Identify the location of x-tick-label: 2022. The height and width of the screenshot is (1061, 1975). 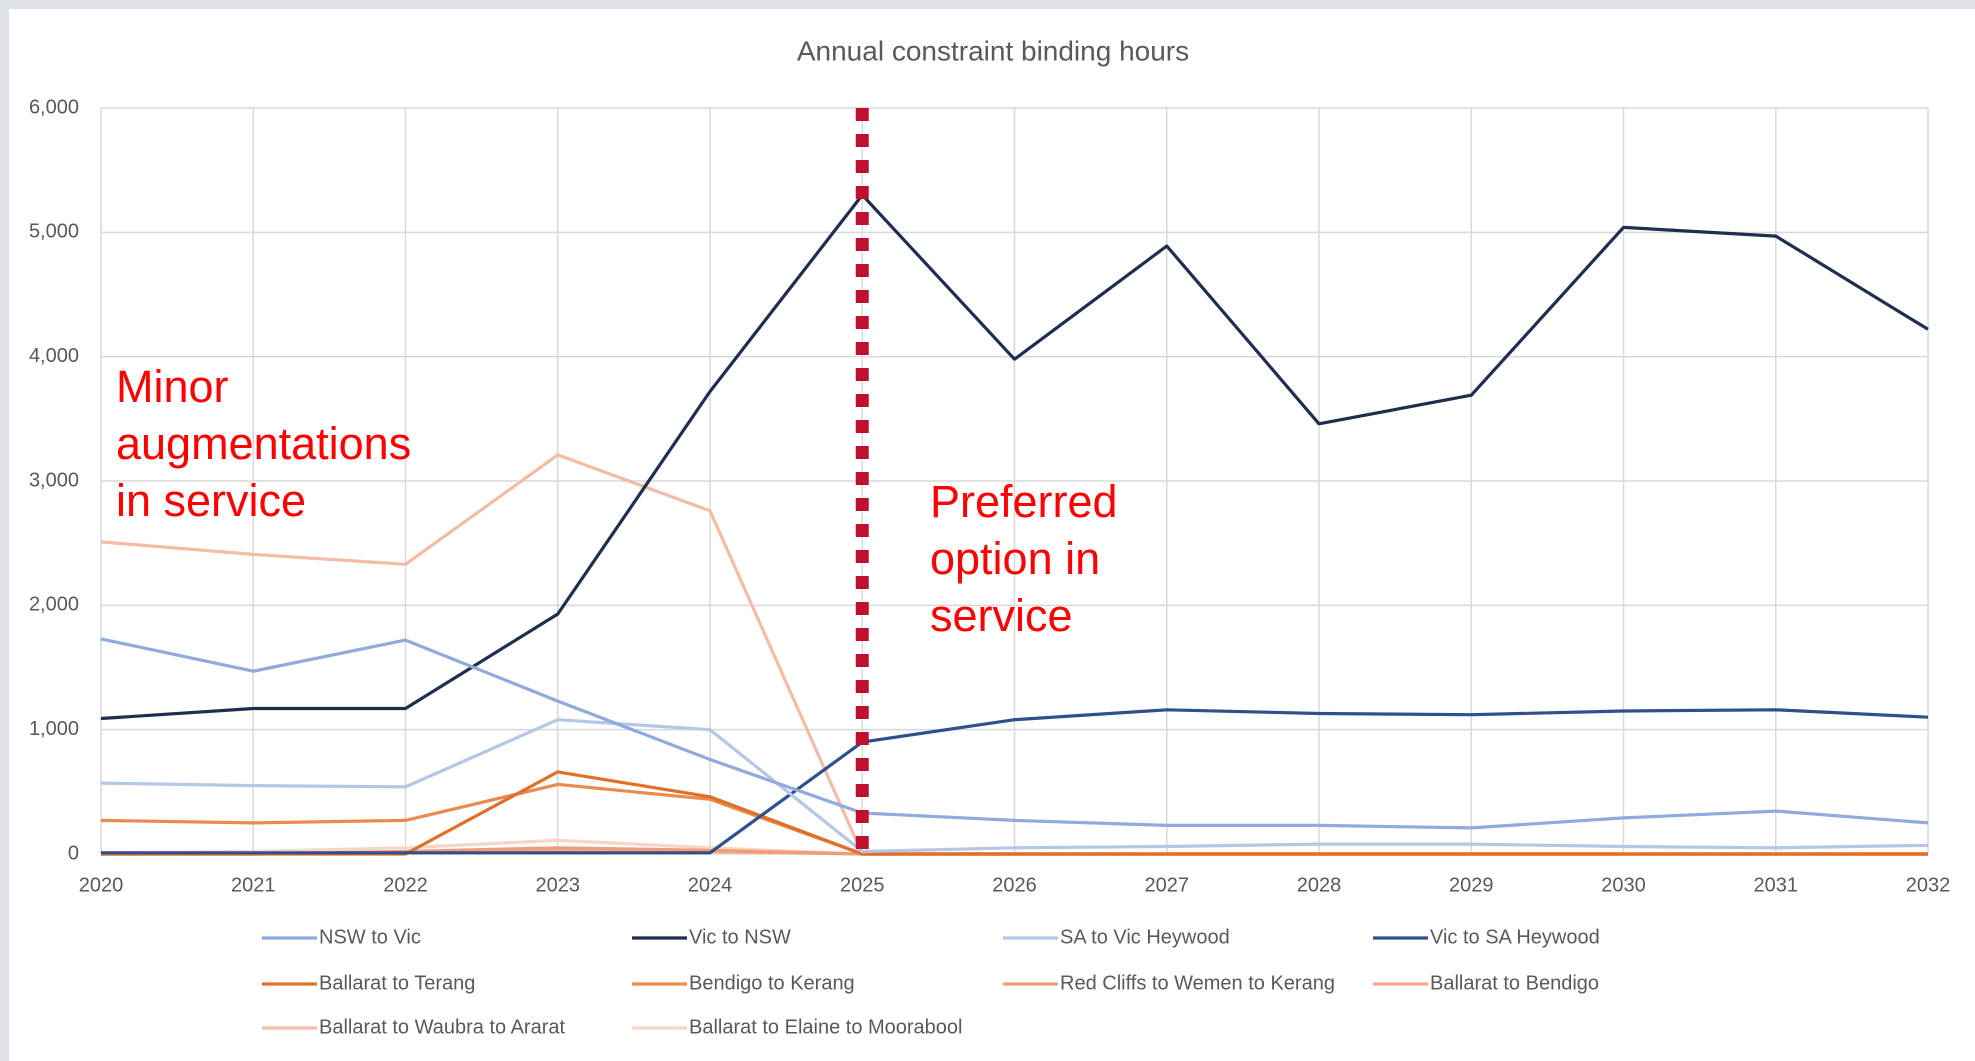
(405, 885).